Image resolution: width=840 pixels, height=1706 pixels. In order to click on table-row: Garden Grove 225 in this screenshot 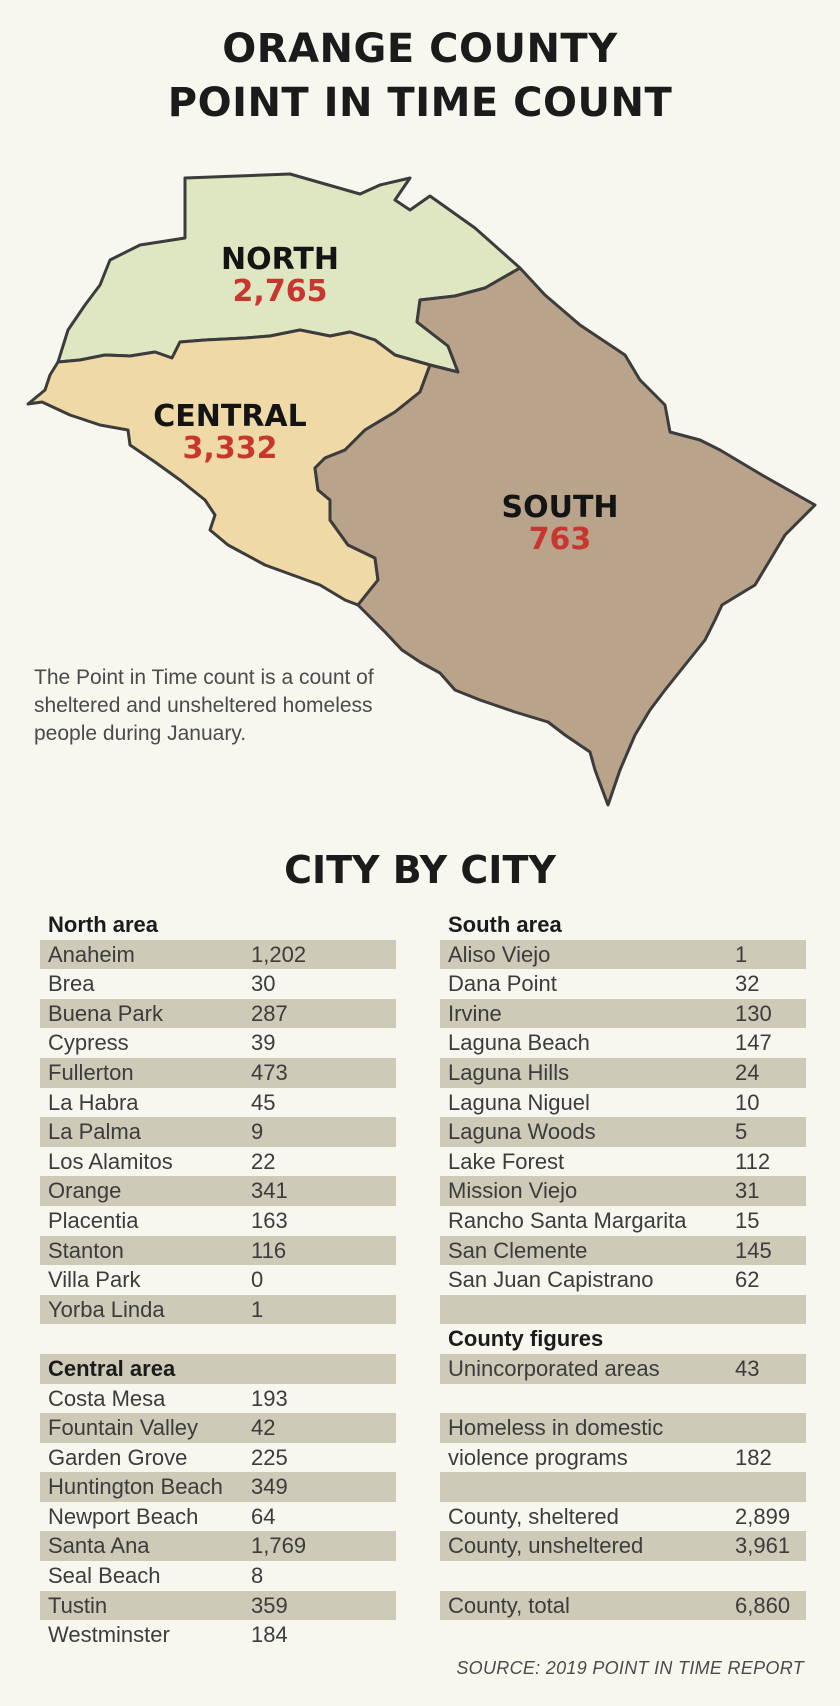, I will do `click(168, 1457)`.